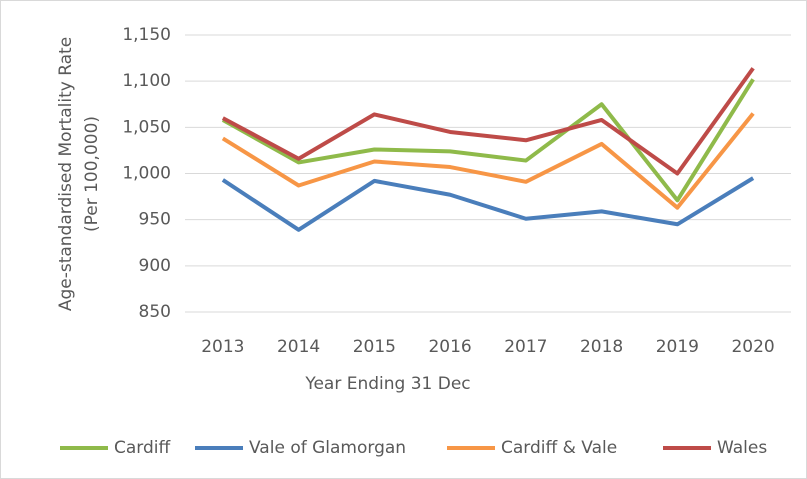 This screenshot has width=807, height=479. Describe the element at coordinates (66, 174) in the screenshot. I see `y-axis-label: Age-standardised Mortality Rate` at that location.